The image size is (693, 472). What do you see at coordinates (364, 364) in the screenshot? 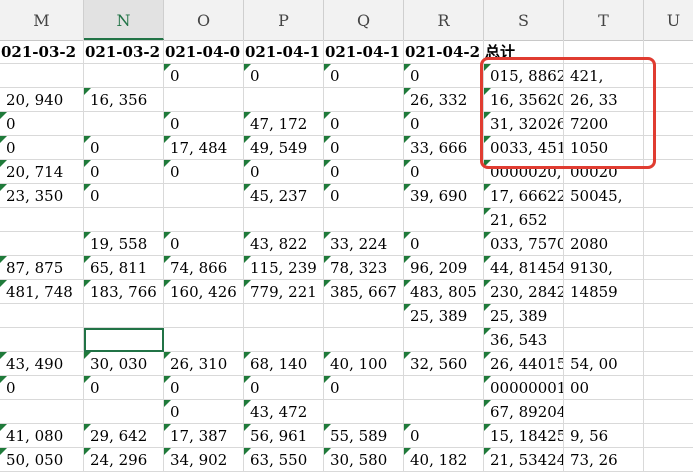
I see `table-cell: 40, 100` at bounding box center [364, 364].